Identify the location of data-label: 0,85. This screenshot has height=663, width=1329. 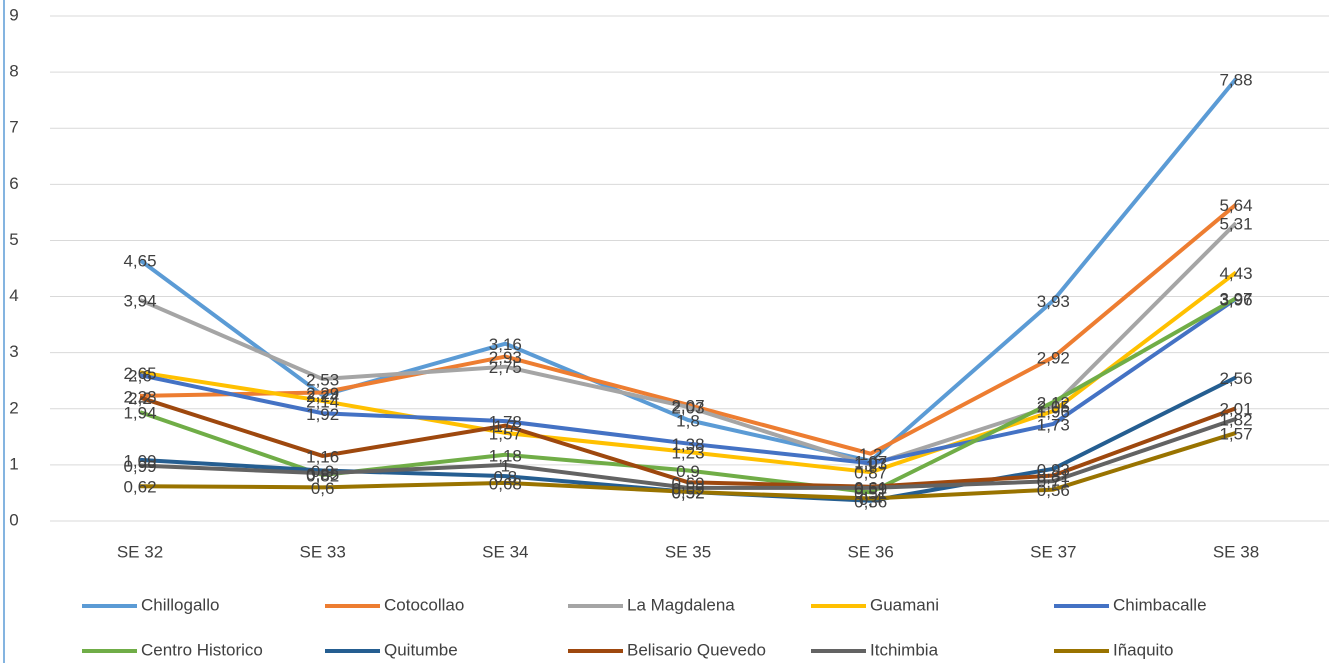
(322, 474).